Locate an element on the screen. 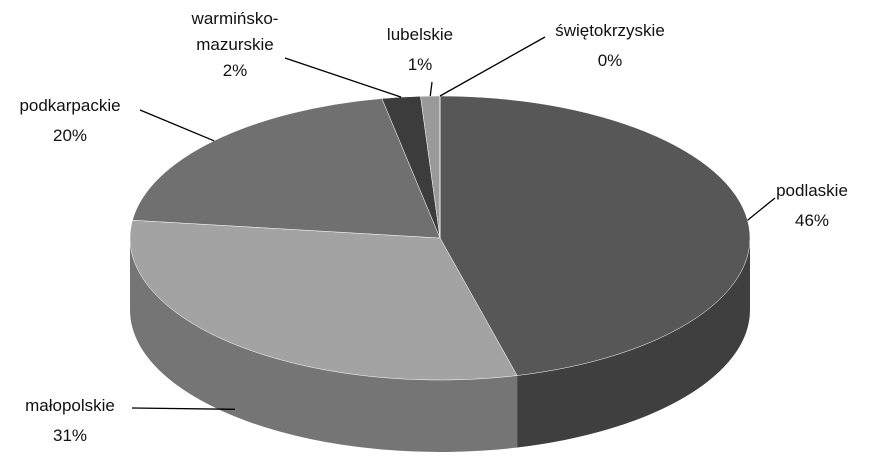 The image size is (876, 457). data-label: podkarpackie 20% is located at coordinates (70, 121).